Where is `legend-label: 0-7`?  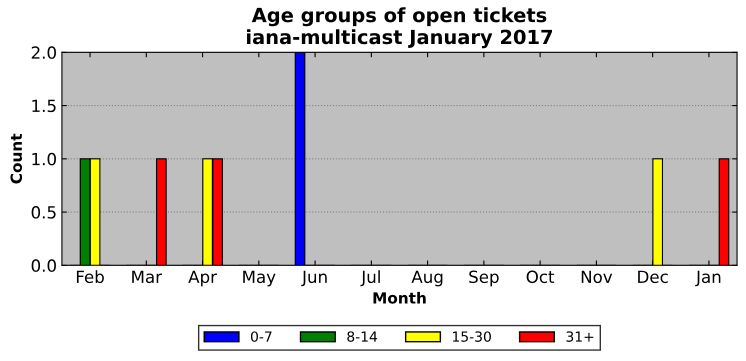 legend-label: 0-7 is located at coordinates (261, 336).